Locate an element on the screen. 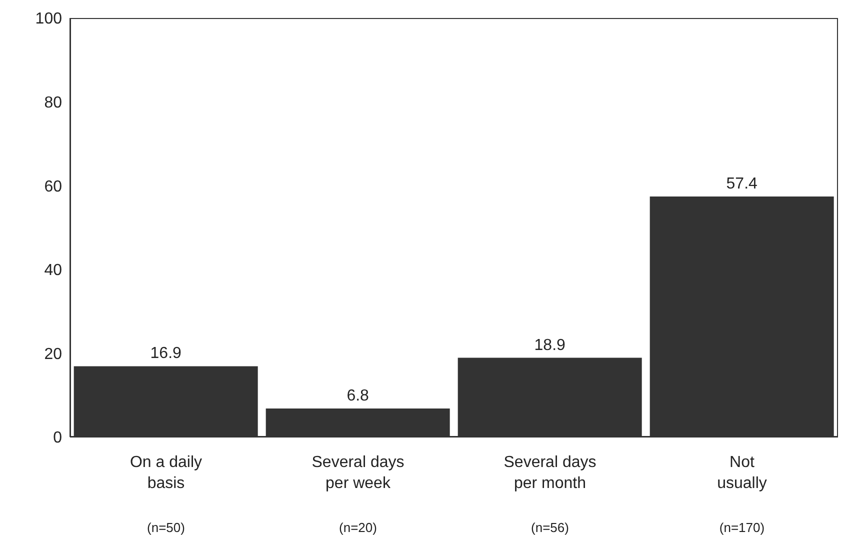 This screenshot has width=854, height=535. y-tick-label: 40 is located at coordinates (53, 271).